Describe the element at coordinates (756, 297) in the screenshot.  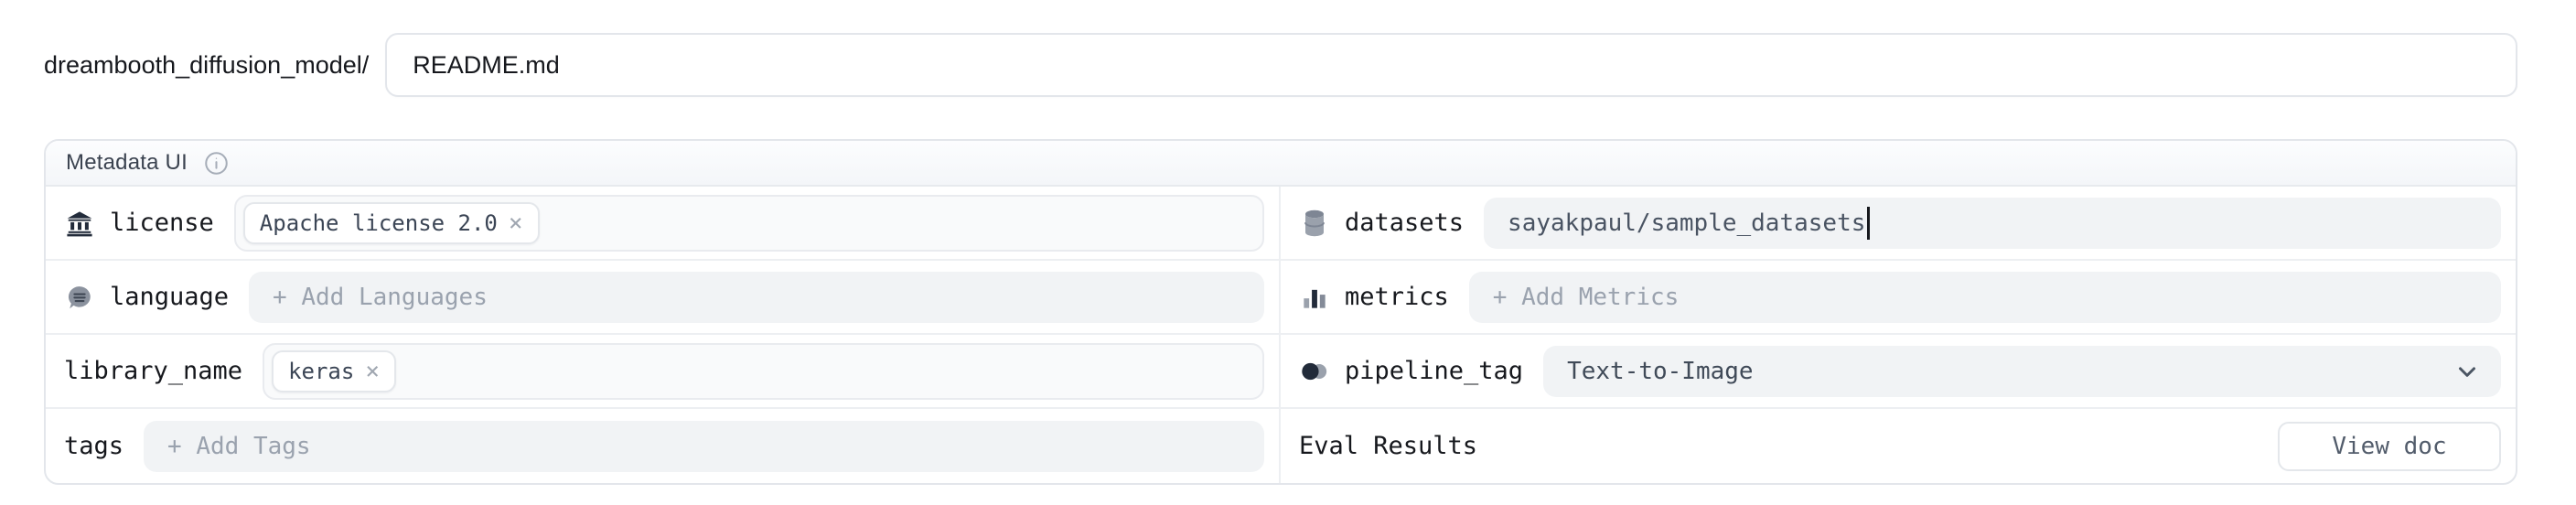
I see `language-input` at that location.